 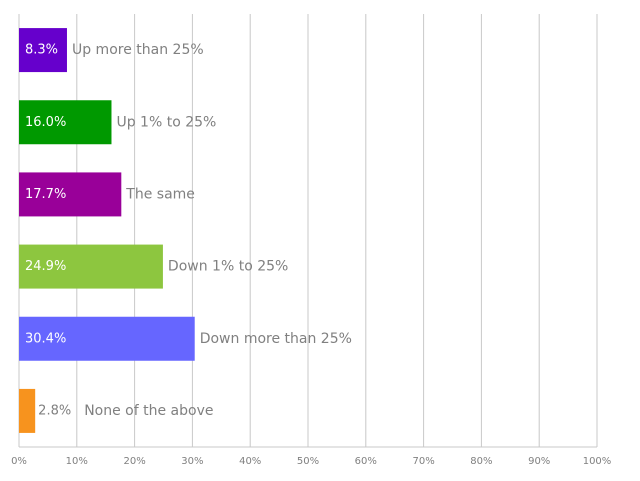 I want to click on x-tick-label: 40%, so click(x=250, y=461).